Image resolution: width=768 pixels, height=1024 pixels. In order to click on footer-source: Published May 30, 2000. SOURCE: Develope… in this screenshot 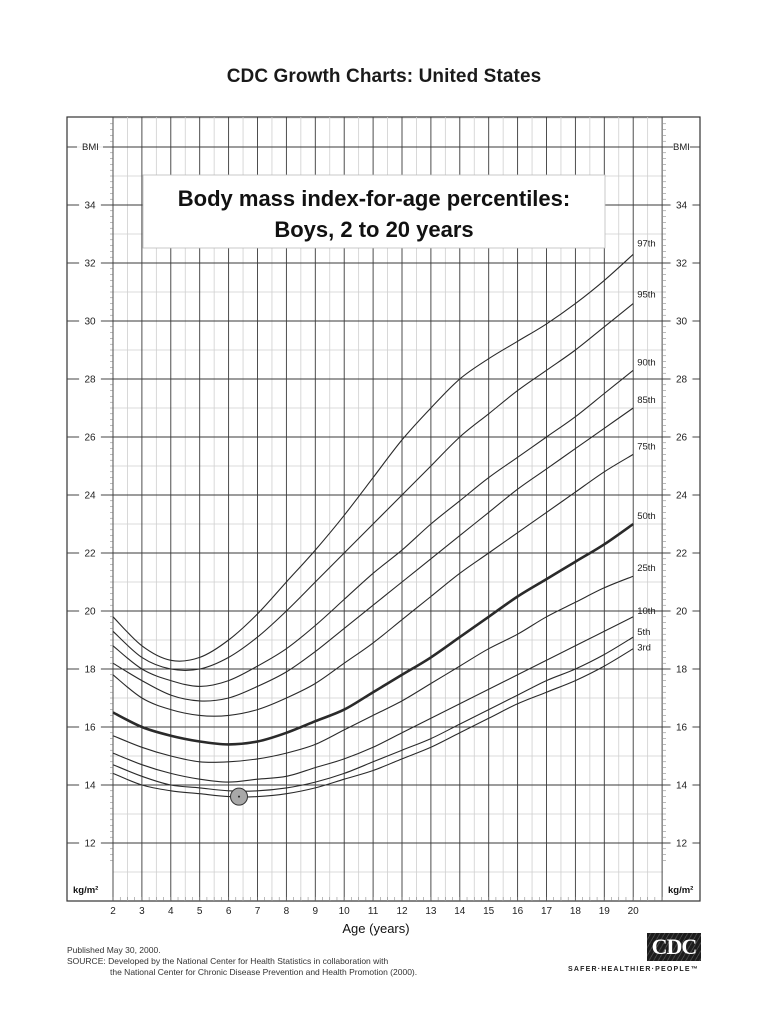, I will do `click(242, 961)`.